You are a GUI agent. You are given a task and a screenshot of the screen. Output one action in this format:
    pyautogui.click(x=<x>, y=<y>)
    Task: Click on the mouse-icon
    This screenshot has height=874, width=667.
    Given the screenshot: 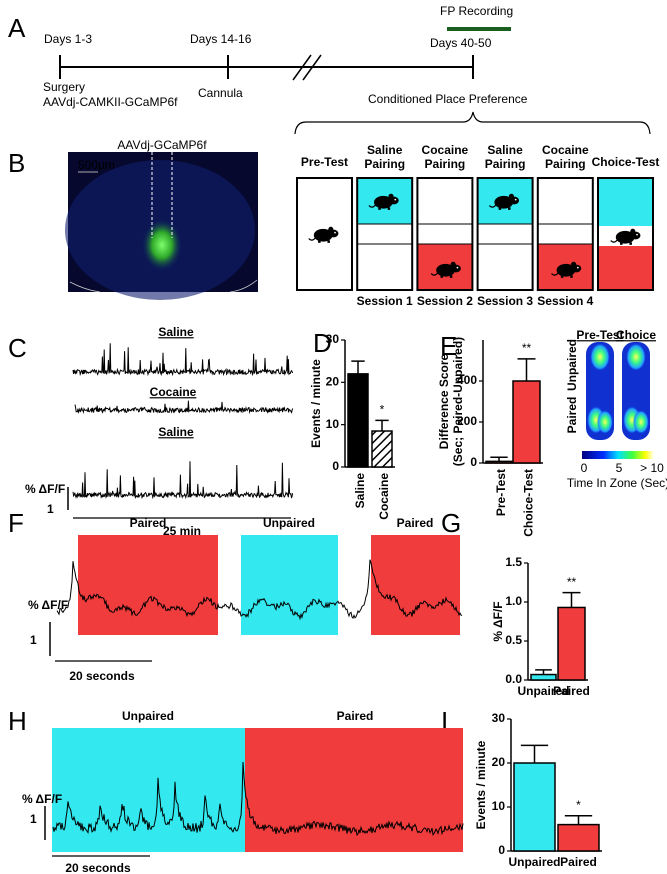 What is the action you would take?
    pyautogui.click(x=324, y=235)
    